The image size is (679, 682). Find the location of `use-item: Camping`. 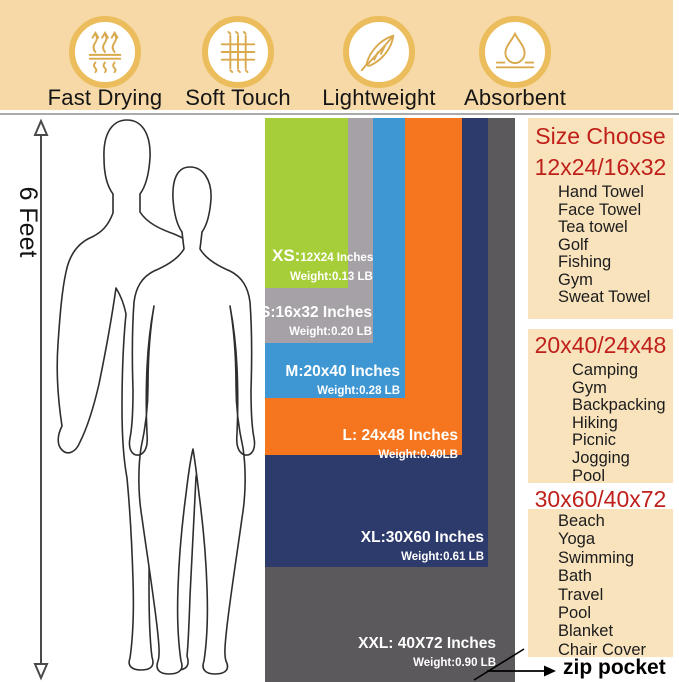

use-item: Camping is located at coordinates (605, 370).